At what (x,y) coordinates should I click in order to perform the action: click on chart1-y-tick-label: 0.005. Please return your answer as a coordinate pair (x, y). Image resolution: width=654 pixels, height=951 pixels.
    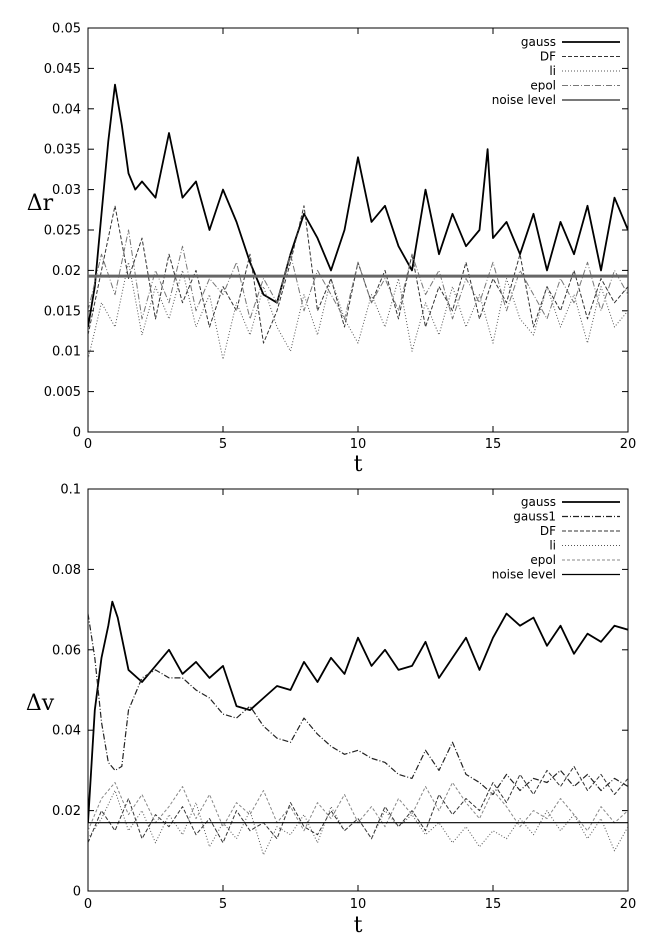
    Looking at the image, I should click on (62, 392).